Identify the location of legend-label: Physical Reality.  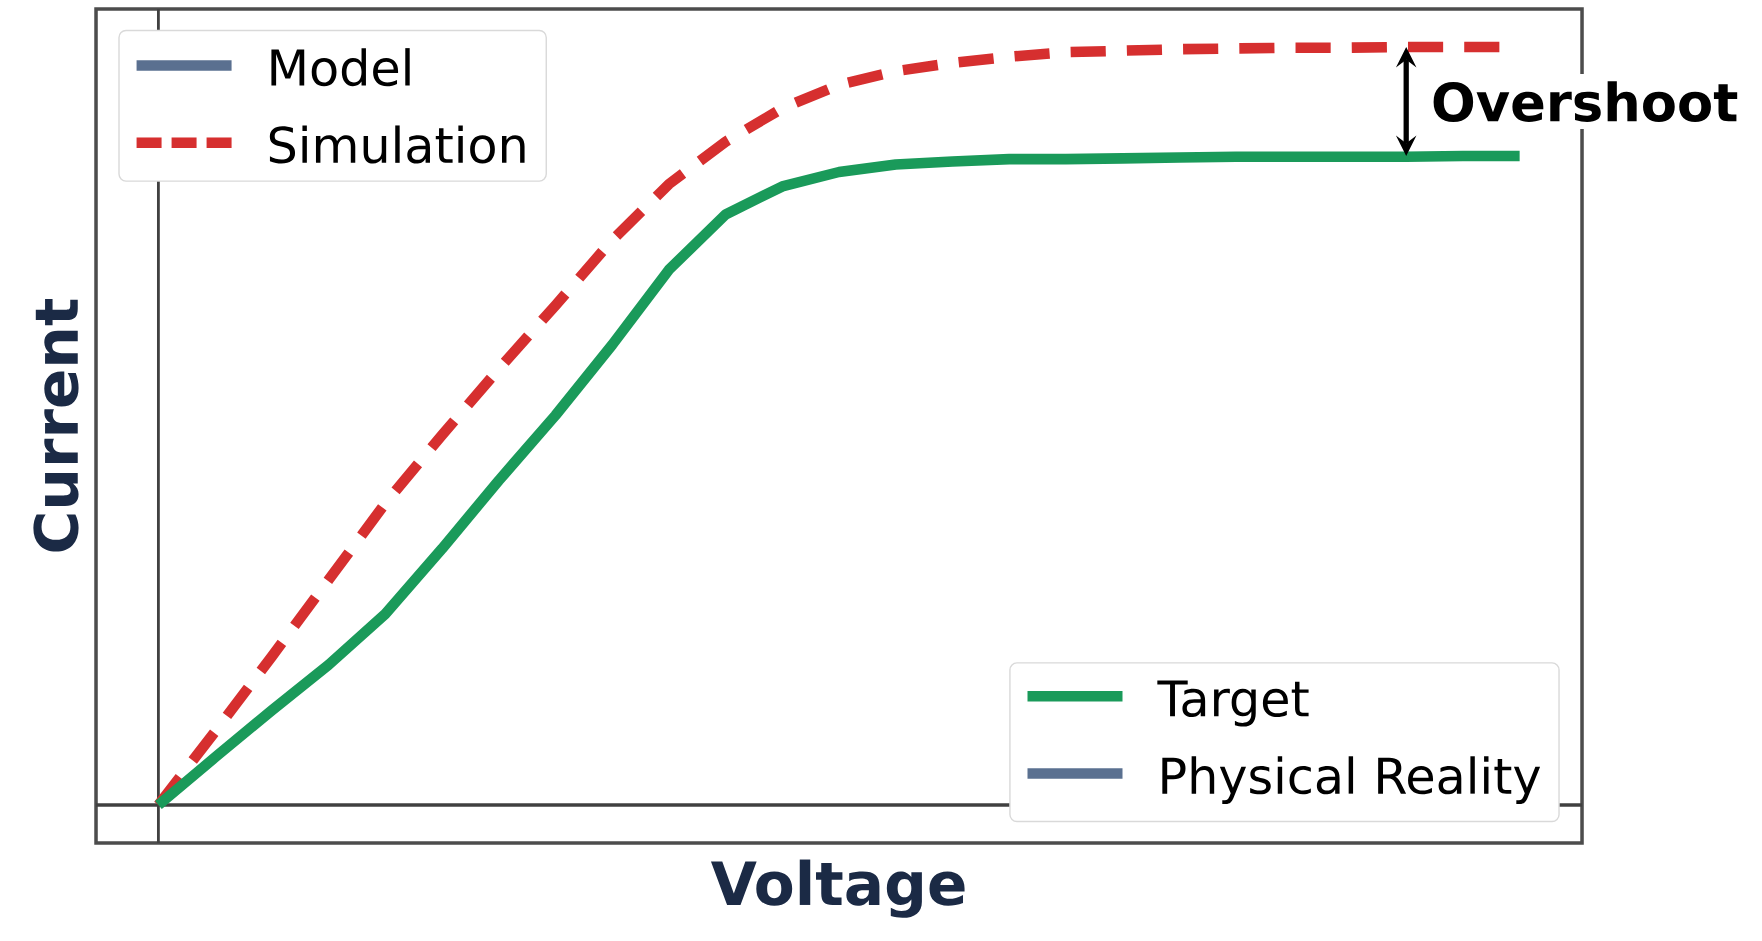
(1351, 780).